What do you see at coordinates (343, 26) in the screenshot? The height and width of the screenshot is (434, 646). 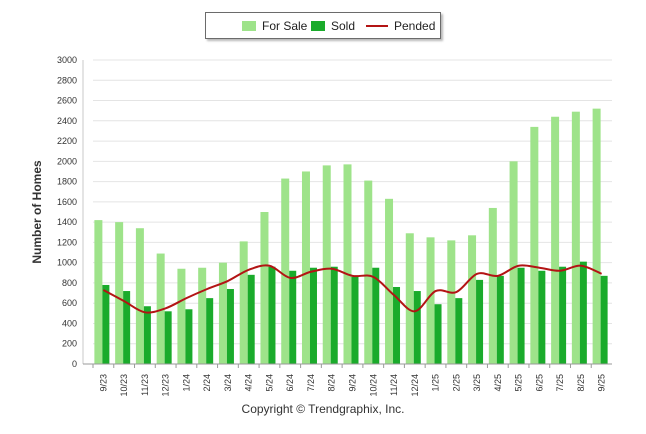 I see `legend-label-sold: Sold` at bounding box center [343, 26].